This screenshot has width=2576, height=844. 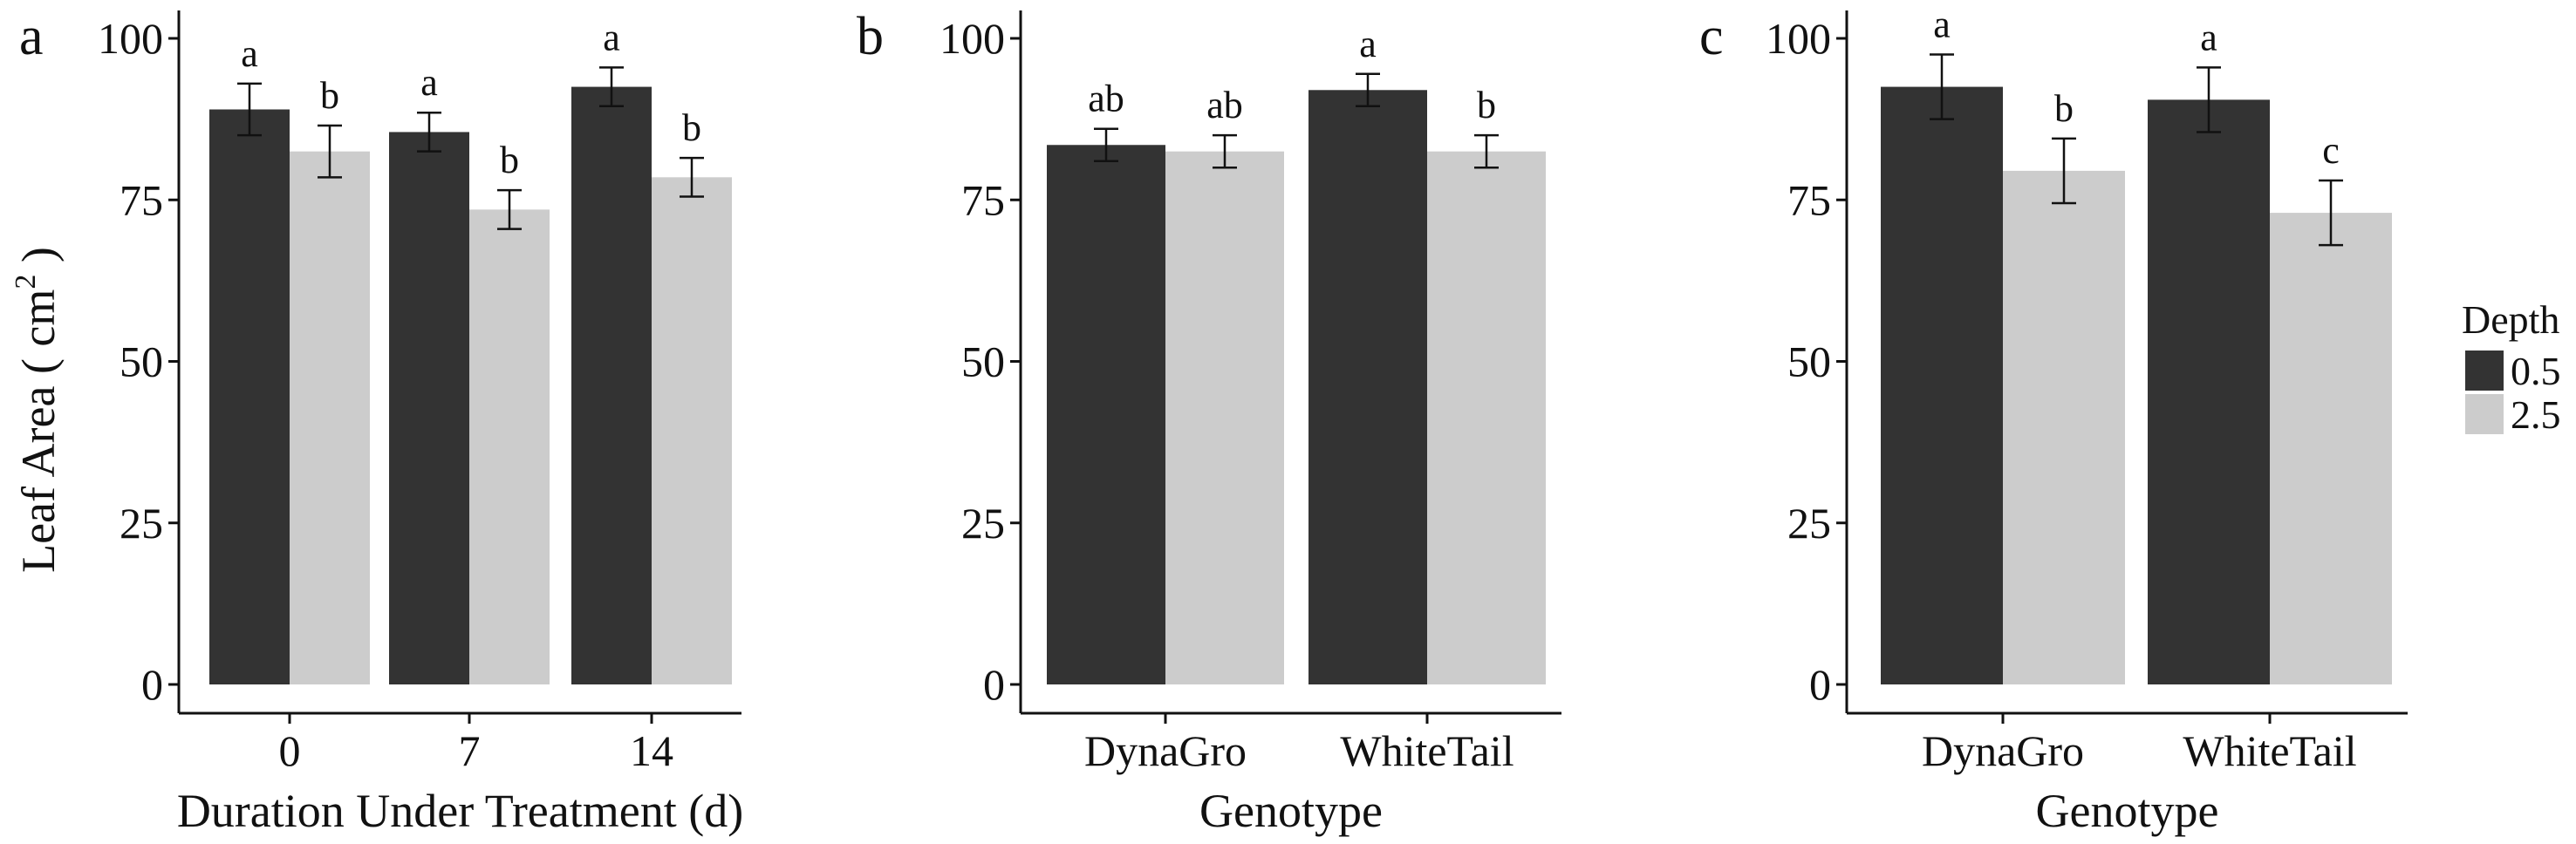 I want to click on panel-letter-b: b, so click(x=870, y=36).